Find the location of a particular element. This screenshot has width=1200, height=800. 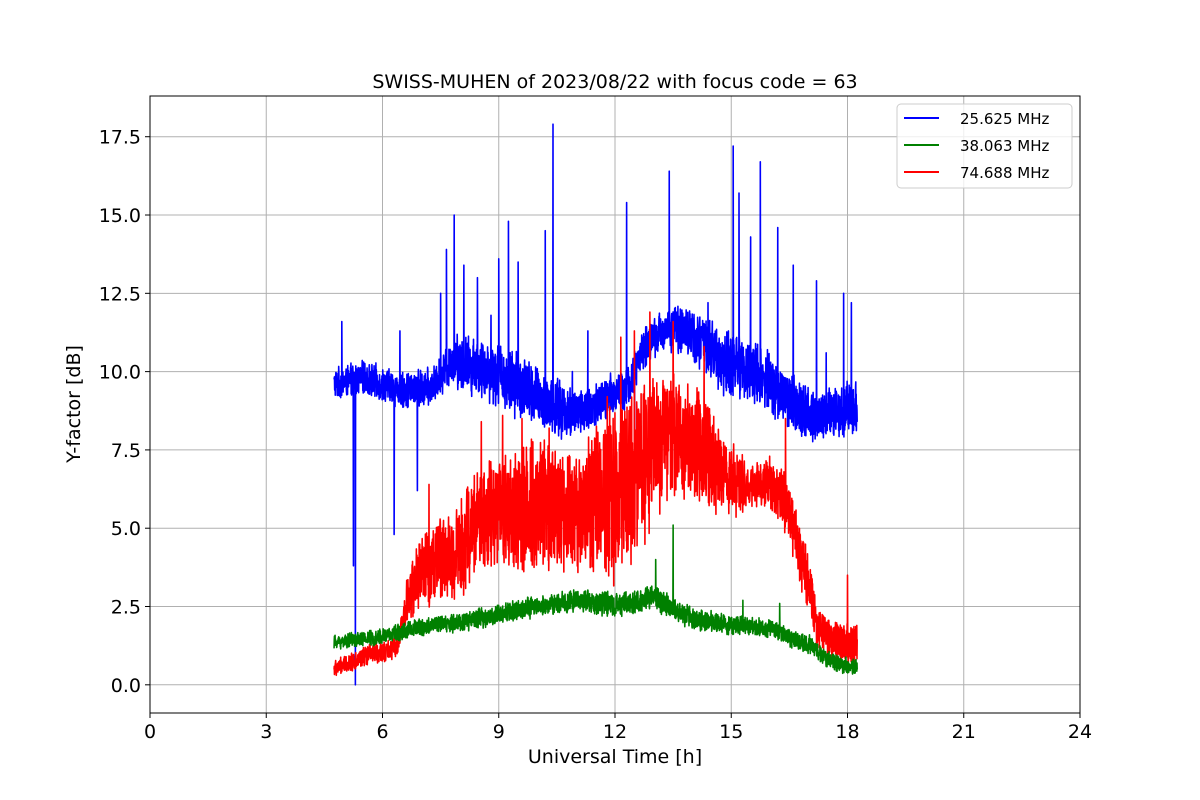

y-tick-label: 17.5 is located at coordinates (120, 138).